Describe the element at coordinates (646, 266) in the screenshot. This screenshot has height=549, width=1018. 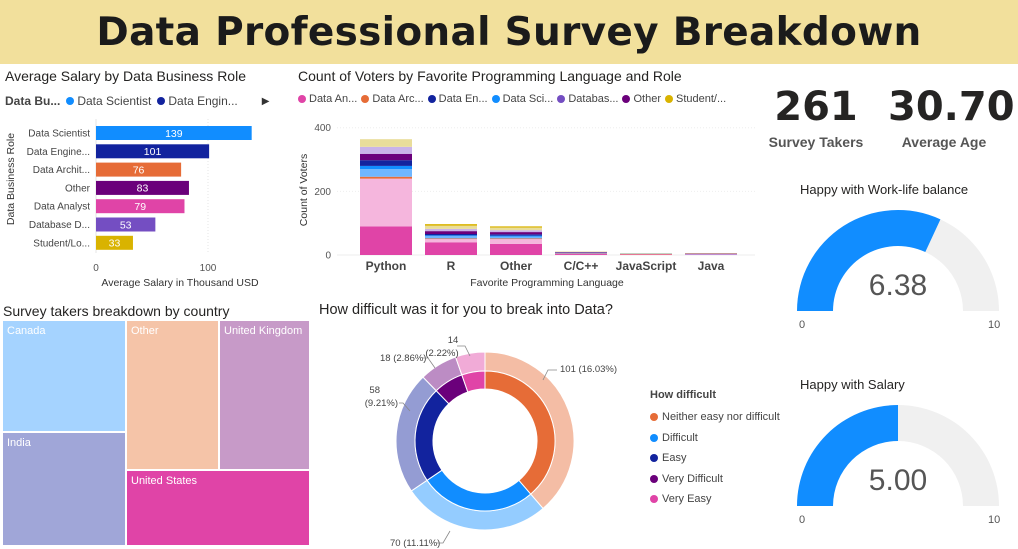
I see `voters-category-label: JavaScript` at that location.